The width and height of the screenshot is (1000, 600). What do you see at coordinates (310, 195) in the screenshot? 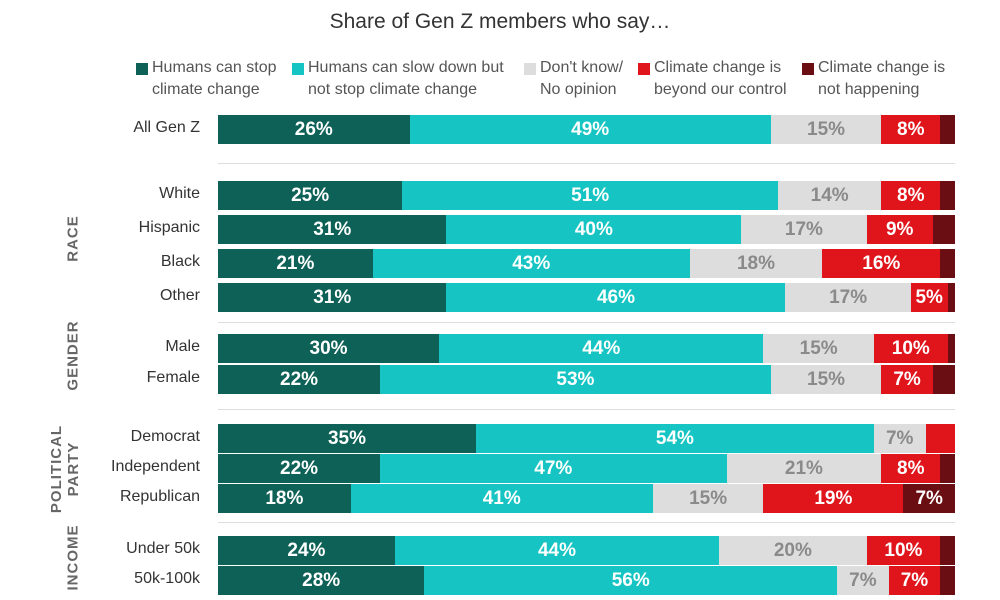
I see `bar-value-label: 25%` at bounding box center [310, 195].